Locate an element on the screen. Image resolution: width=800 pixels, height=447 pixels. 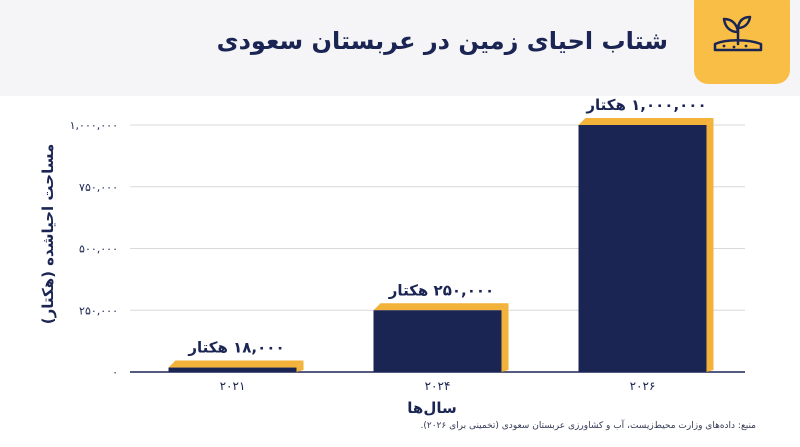
x-tick-label: ۲۰۲۱ is located at coordinates (233, 386).